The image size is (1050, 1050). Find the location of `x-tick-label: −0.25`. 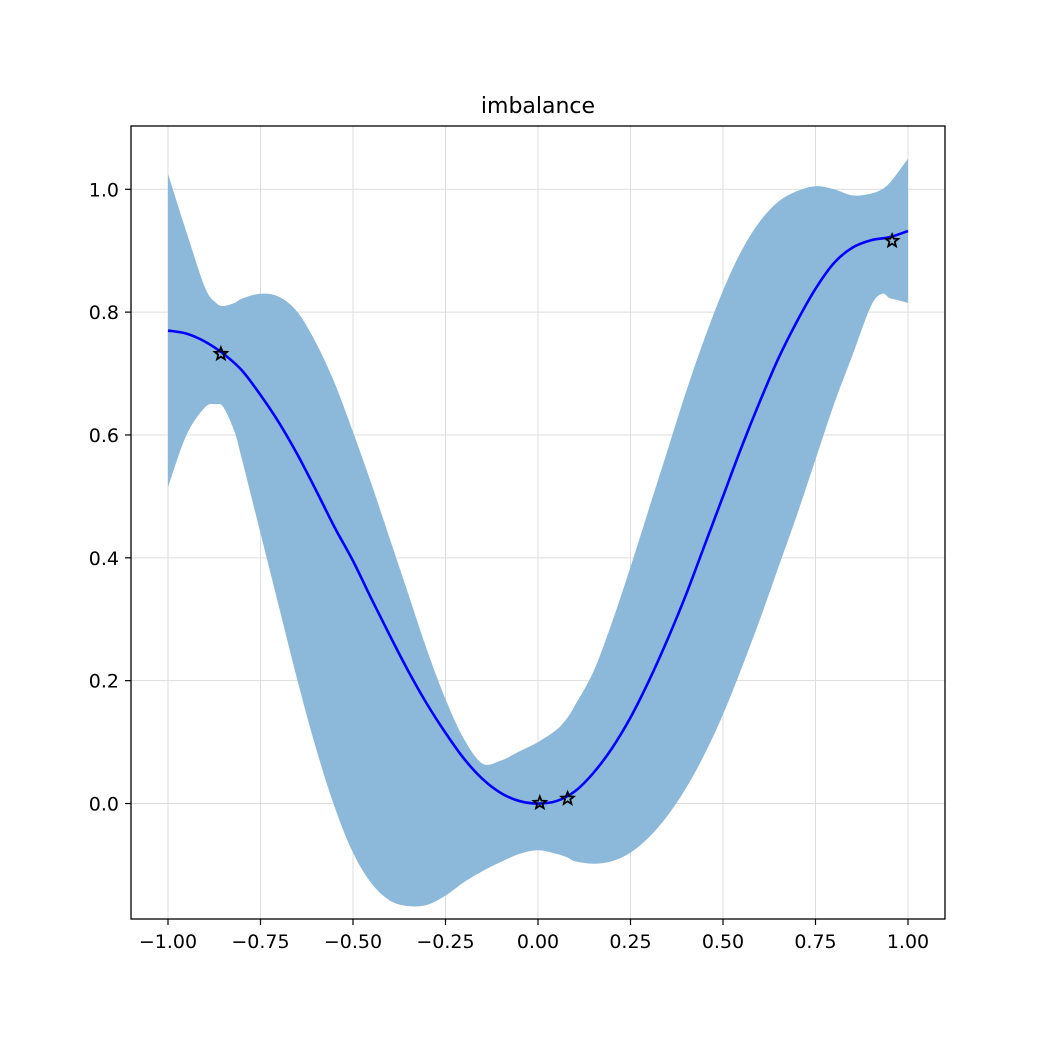

x-tick-label: −0.25 is located at coordinates (445, 942).